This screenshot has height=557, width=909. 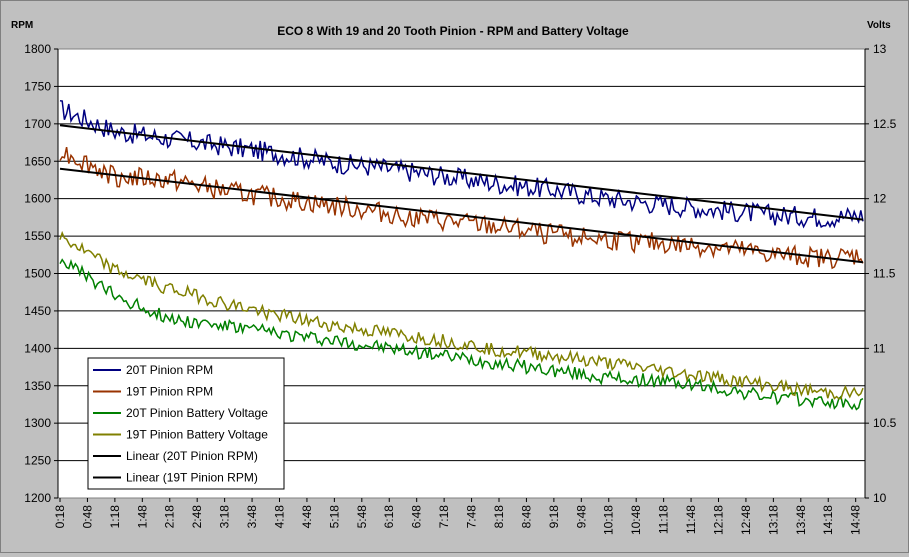 What do you see at coordinates (197, 413) in the screenshot?
I see `legend-entry: 20T Pinion Battery Voltage` at bounding box center [197, 413].